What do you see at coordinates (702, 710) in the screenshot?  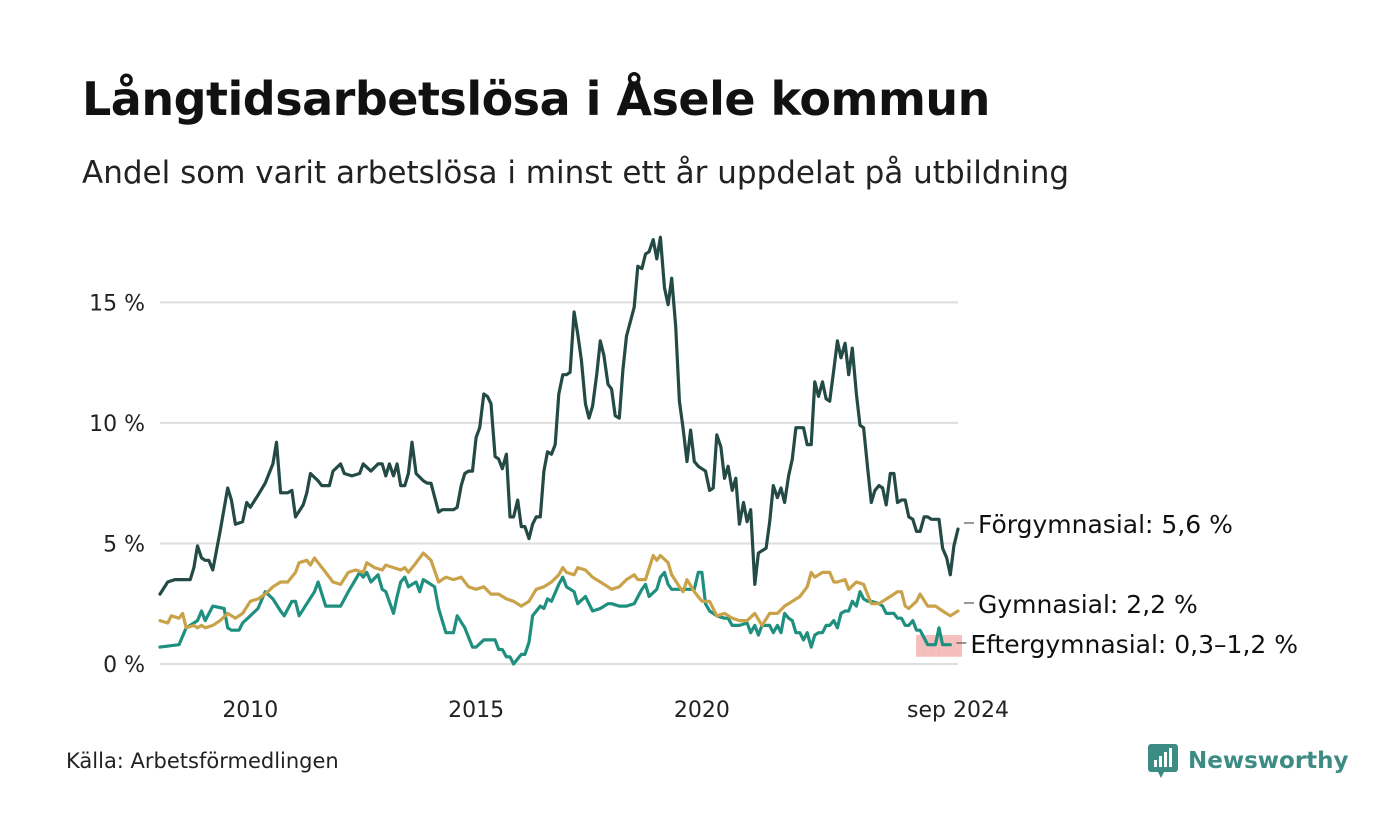 I see `x-tick-label: 2020` at bounding box center [702, 710].